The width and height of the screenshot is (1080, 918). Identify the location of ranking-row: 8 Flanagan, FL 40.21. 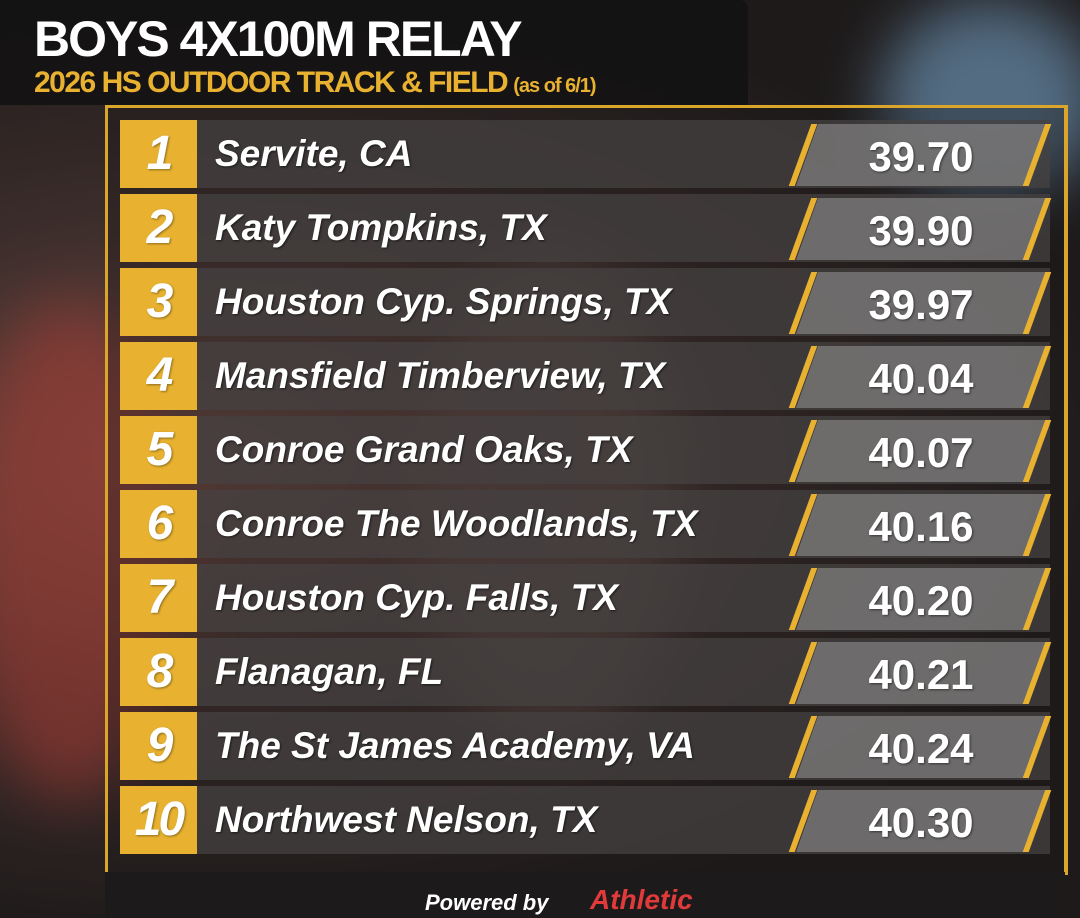
(586, 672).